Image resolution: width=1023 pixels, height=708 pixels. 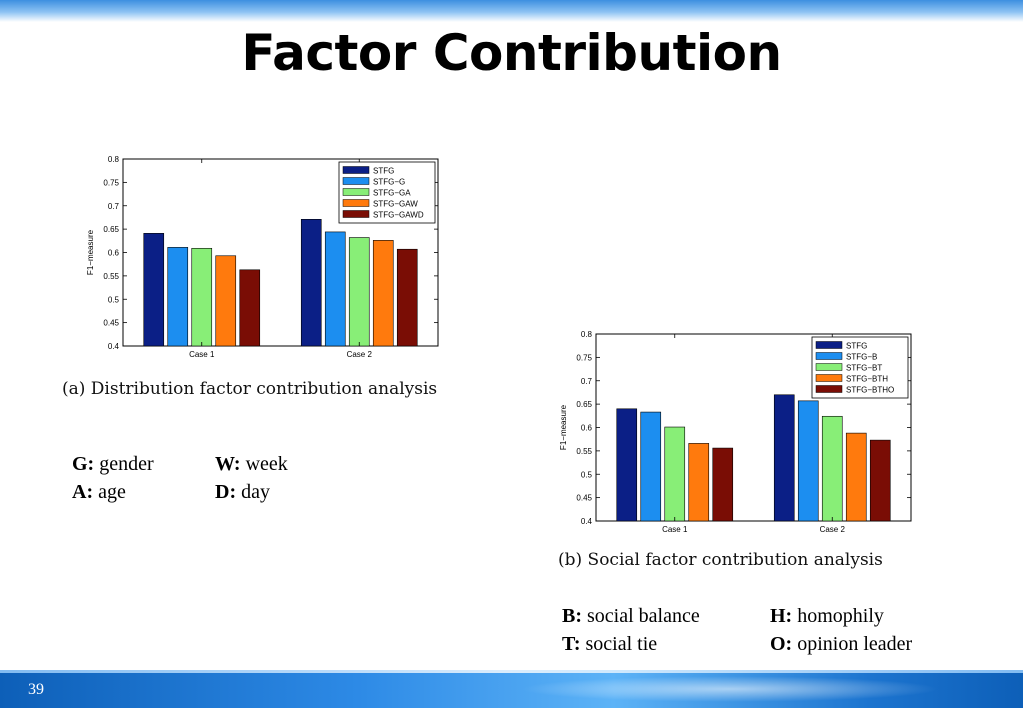 I want to click on legend-label: STFG−GAW, so click(x=395, y=204).